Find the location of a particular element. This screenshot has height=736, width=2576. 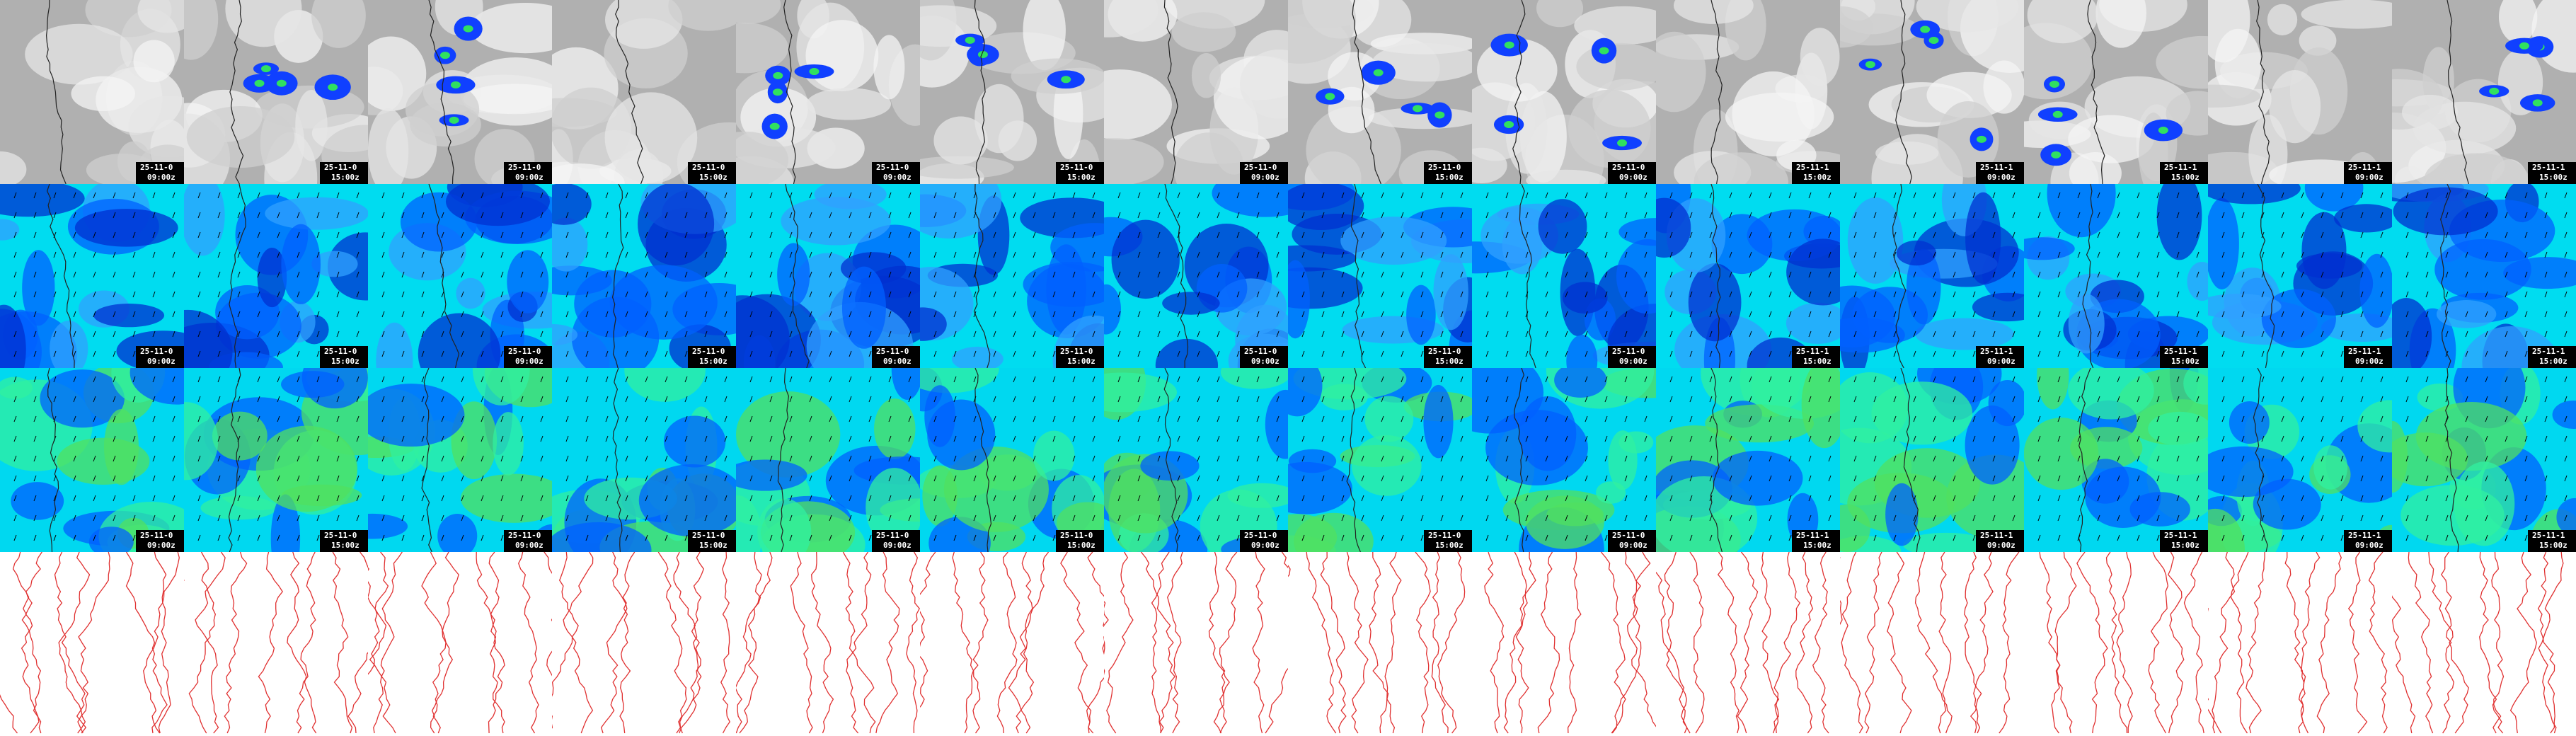

map-tile: 25-11-1 09:00z is located at coordinates (2300, 460).